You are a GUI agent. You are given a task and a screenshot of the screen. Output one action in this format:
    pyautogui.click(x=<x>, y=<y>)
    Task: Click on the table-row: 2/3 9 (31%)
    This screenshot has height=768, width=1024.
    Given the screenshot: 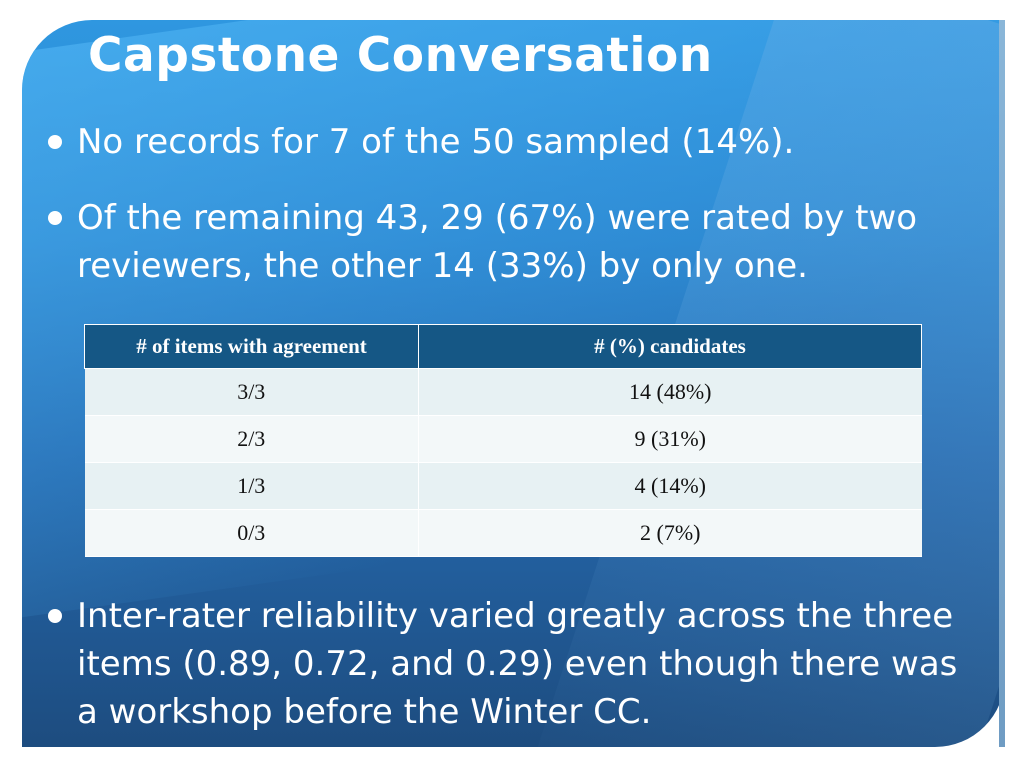 What is the action you would take?
    pyautogui.click(x=503, y=439)
    